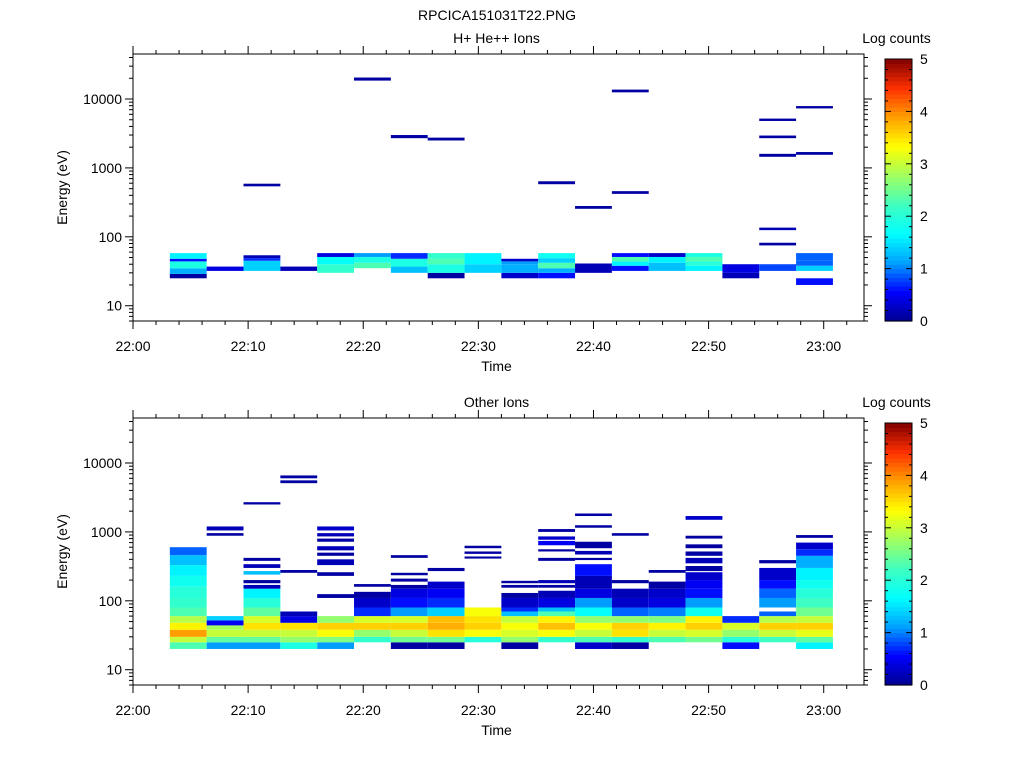 This screenshot has height=768, width=1024. I want to click on y-tick-label: 10000, so click(102, 463).